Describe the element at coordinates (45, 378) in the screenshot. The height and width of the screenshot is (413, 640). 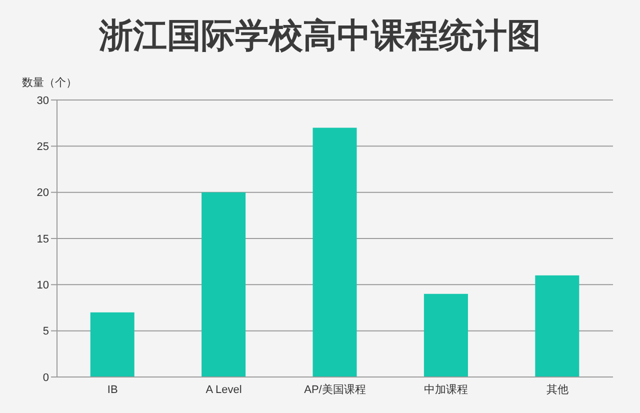
I see `y-tick-label: 0` at that location.